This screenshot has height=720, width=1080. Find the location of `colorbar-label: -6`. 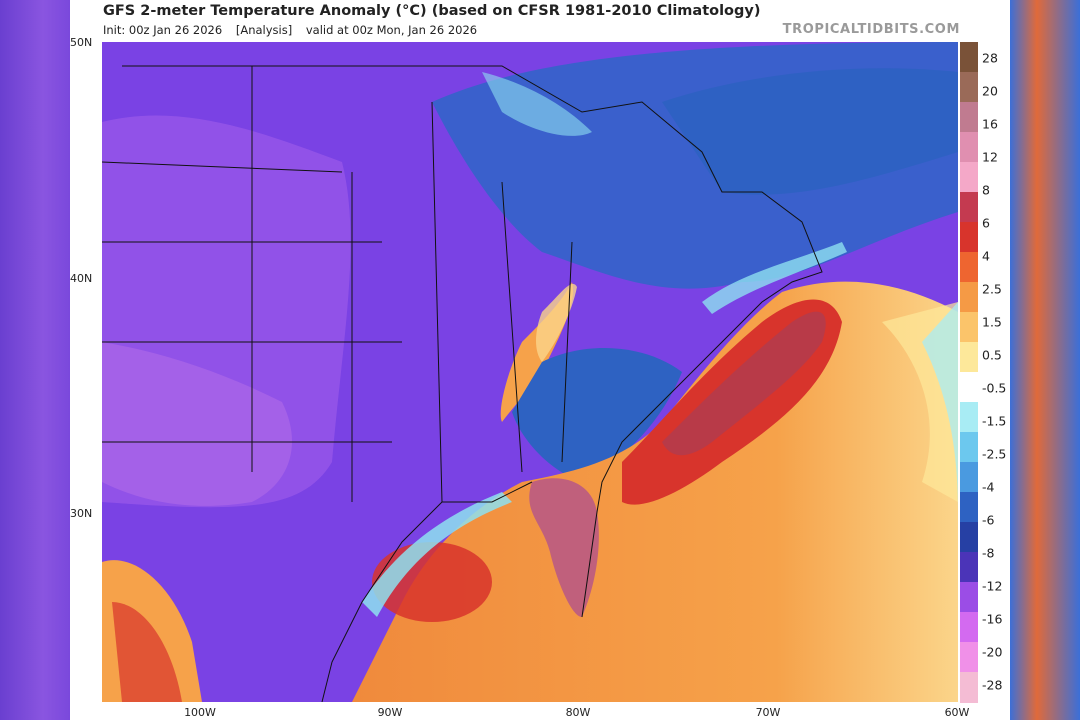

colorbar-label: -6 is located at coordinates (988, 520).